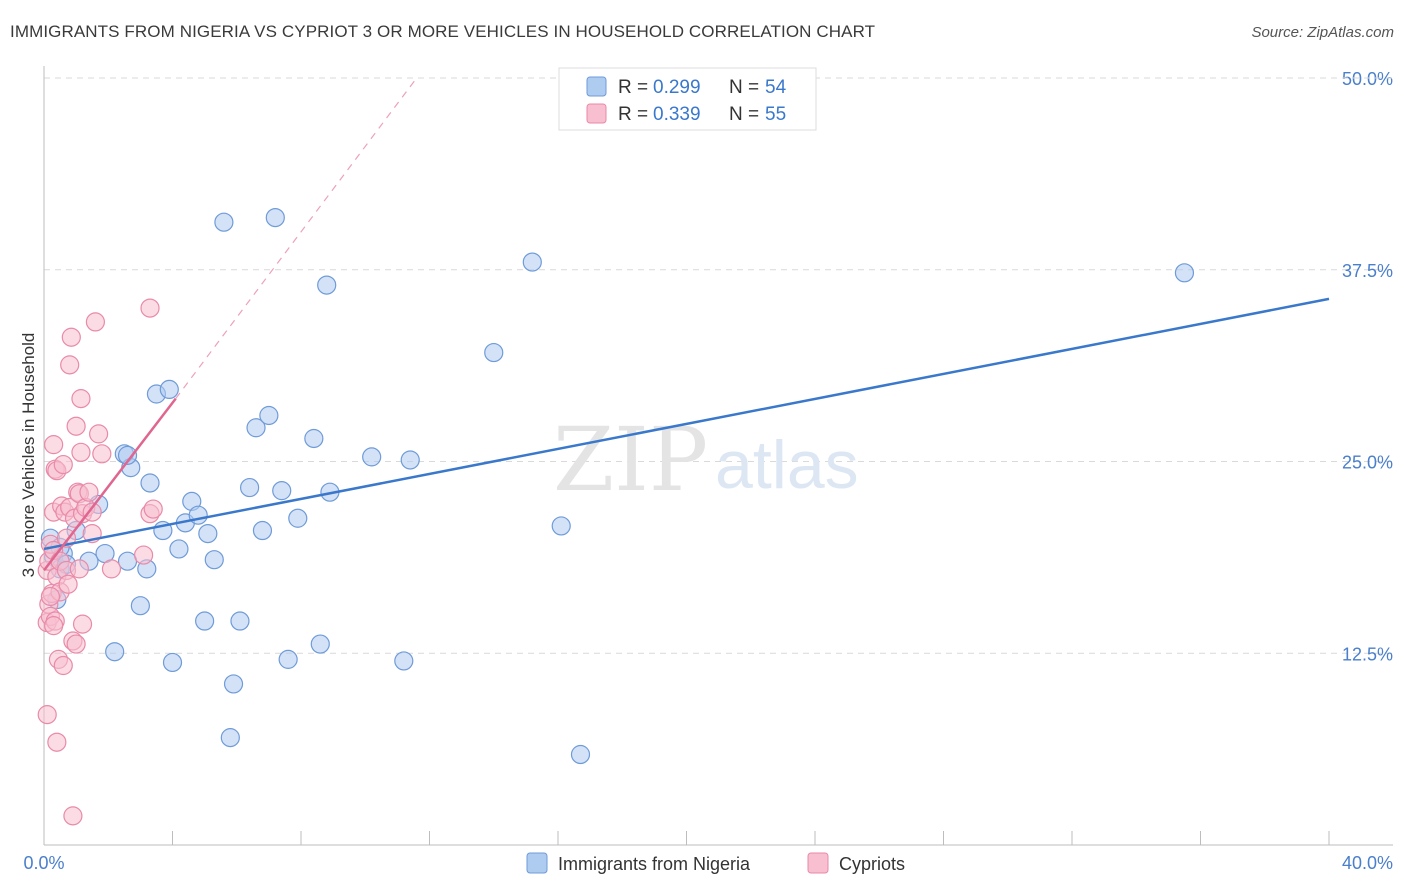 Image resolution: width=1406 pixels, height=892 pixels. What do you see at coordinates (537, 863) in the screenshot?
I see `series-legend-swatch-nigeria` at bounding box center [537, 863].